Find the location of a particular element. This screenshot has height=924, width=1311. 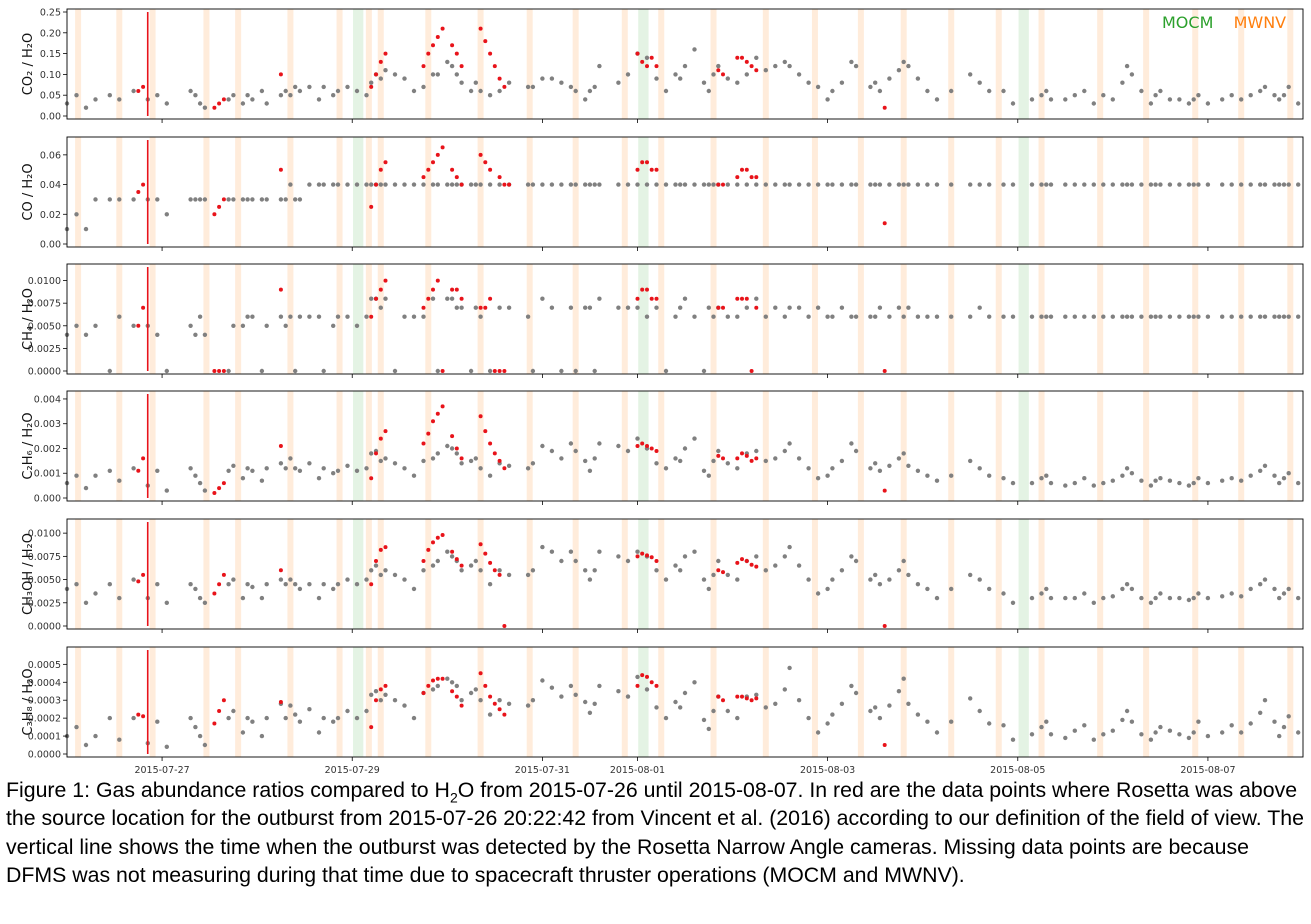

series-in-fov is located at coordinates (511, 449).